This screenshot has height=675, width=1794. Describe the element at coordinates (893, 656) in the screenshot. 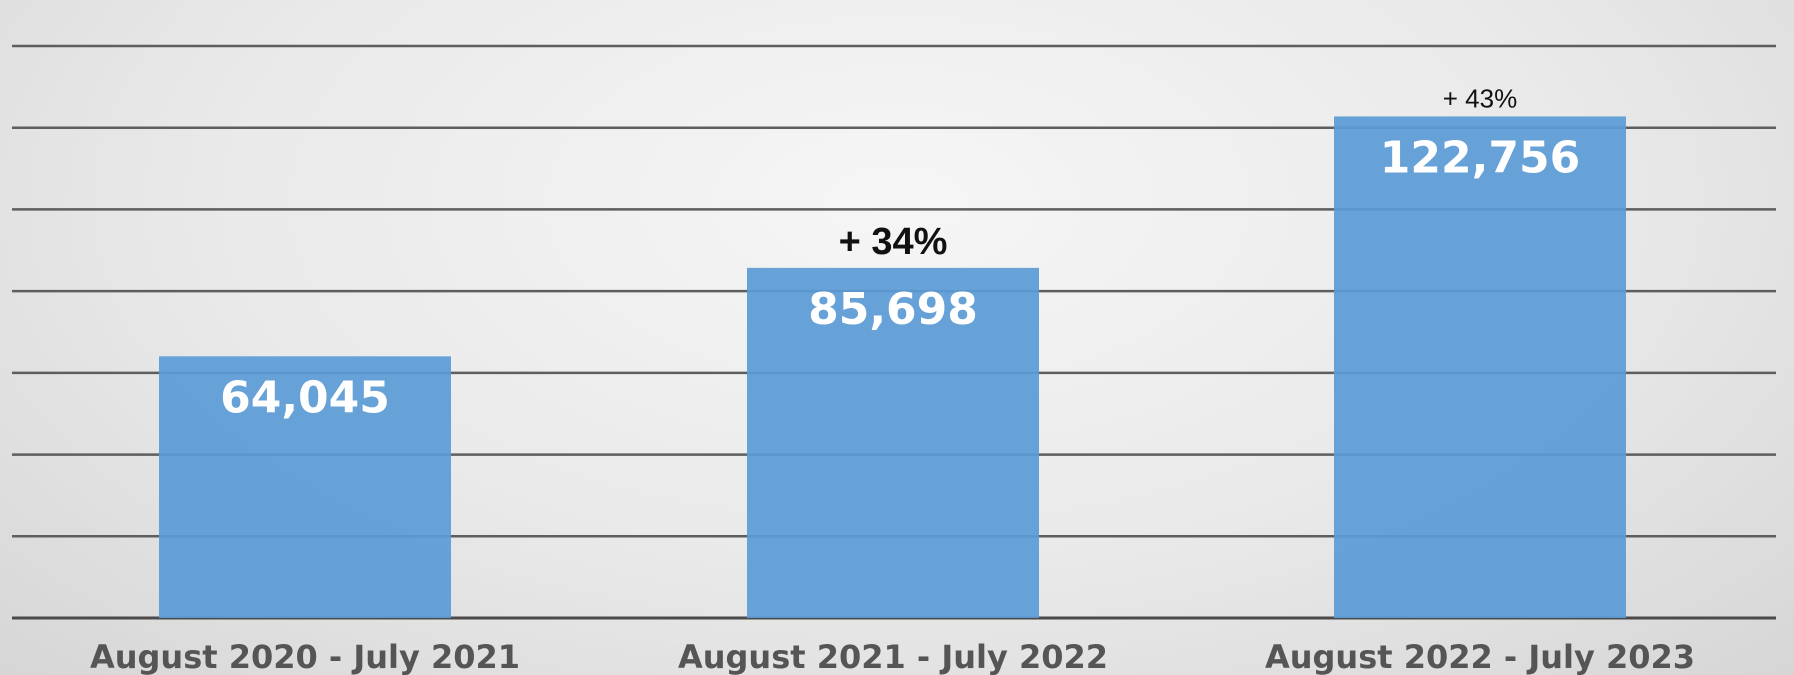

I see `category-label: August 2021 - July 2022` at that location.